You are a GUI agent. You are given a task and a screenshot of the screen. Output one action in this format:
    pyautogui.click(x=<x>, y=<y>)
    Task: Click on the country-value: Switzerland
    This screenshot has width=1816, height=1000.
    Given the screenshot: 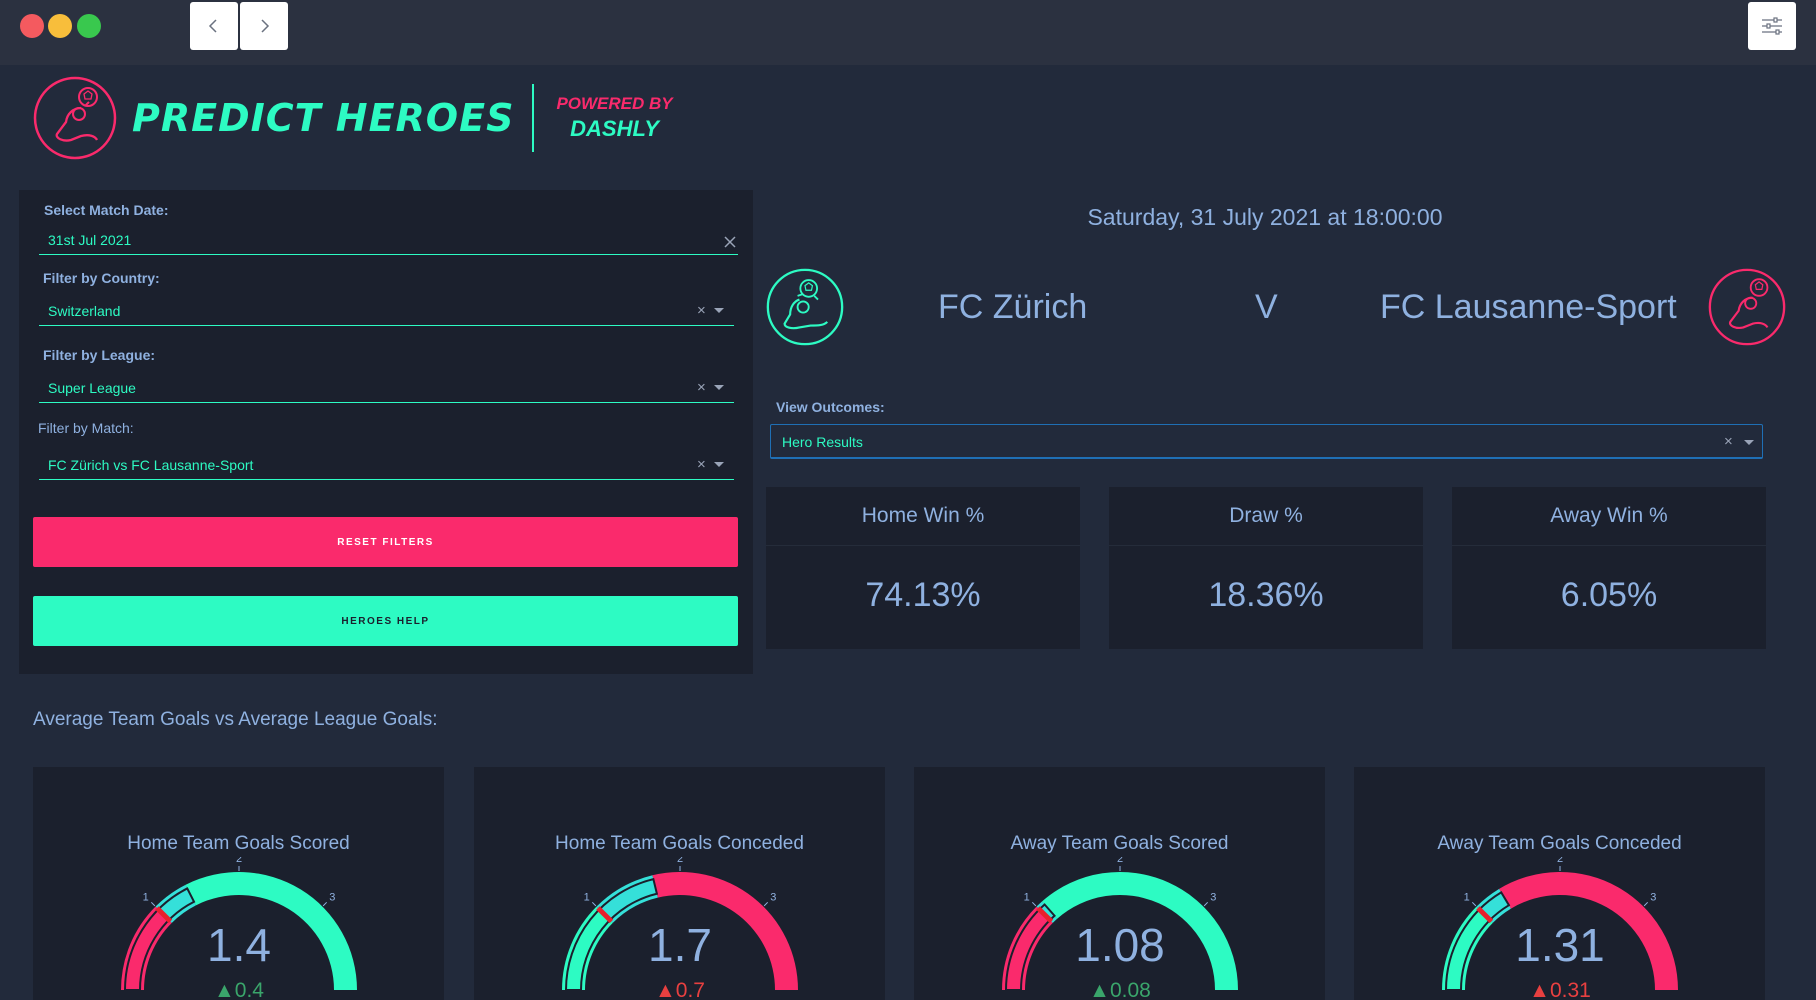 What is the action you would take?
    pyautogui.click(x=84, y=311)
    